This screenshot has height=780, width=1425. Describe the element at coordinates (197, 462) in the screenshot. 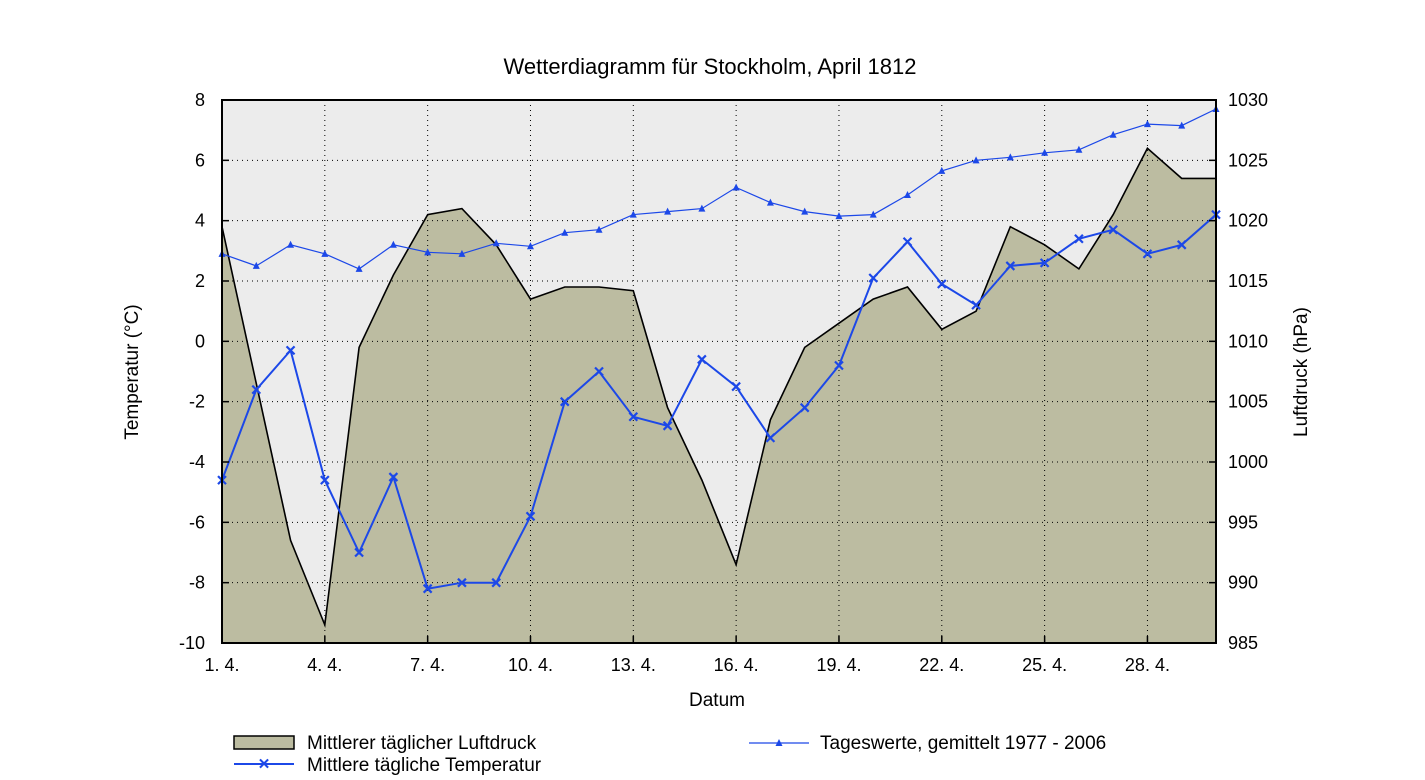

I see `left-tick-label: -4` at that location.